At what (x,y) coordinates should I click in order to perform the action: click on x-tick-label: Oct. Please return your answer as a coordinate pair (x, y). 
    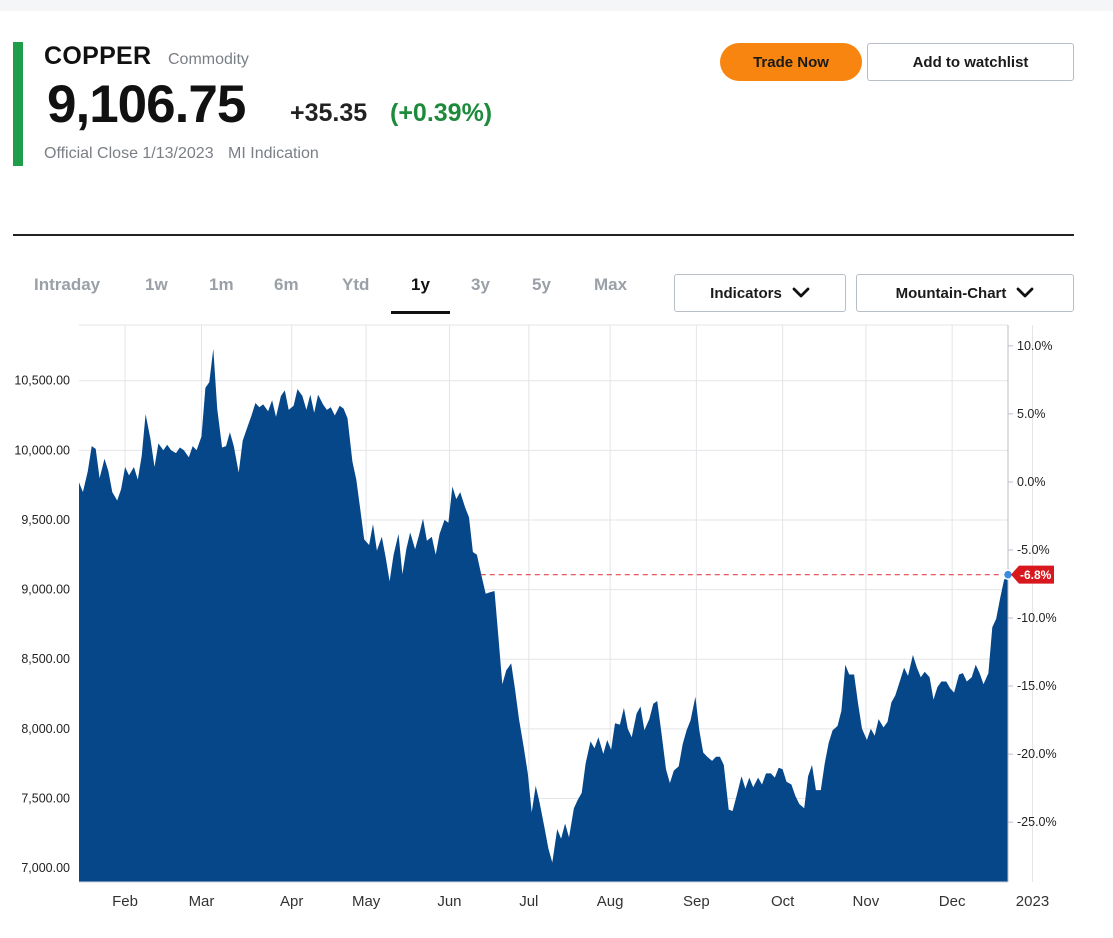
    Looking at the image, I should click on (783, 901).